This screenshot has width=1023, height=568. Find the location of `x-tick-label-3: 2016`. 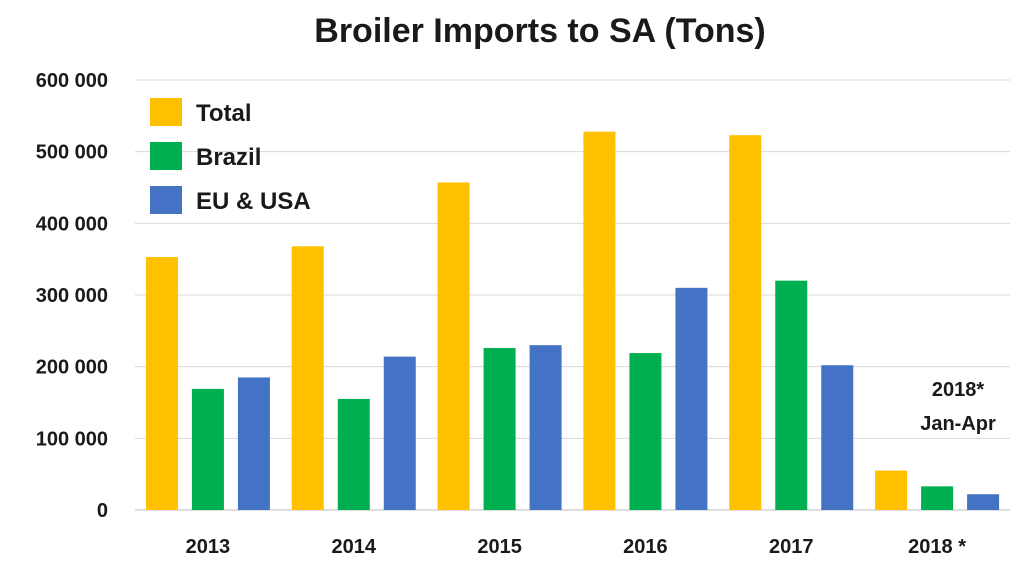

x-tick-label-3: 2016 is located at coordinates (645, 547).